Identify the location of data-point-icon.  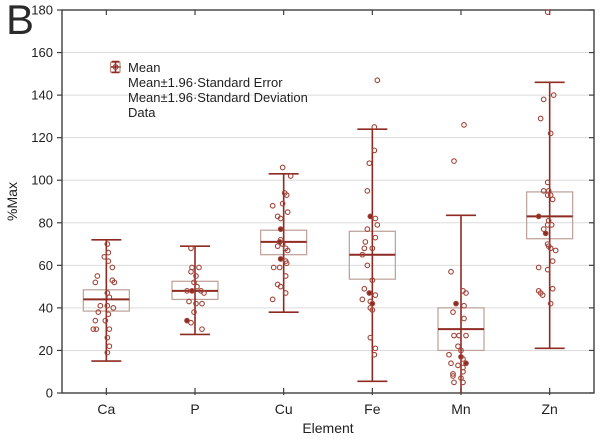
(118, 91).